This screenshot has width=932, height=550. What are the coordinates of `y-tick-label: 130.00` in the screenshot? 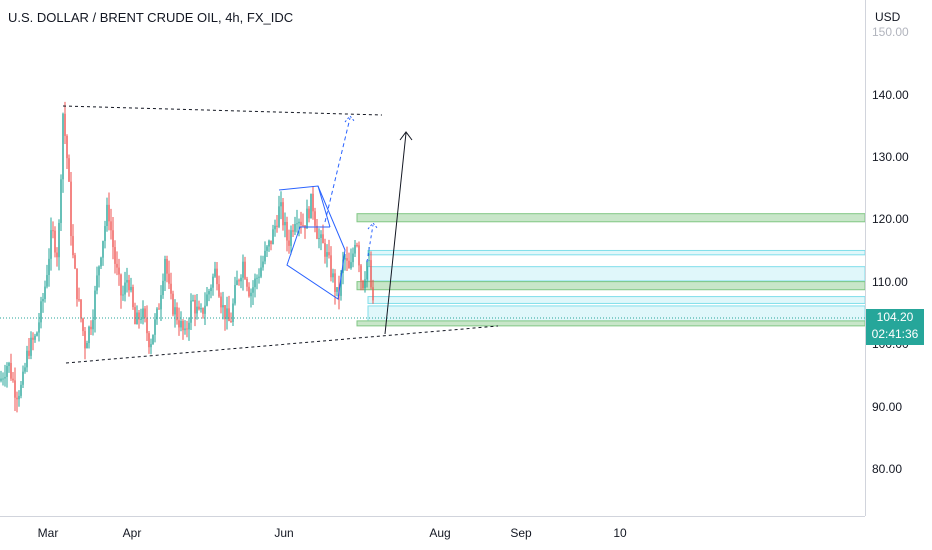 It's located at (890, 157).